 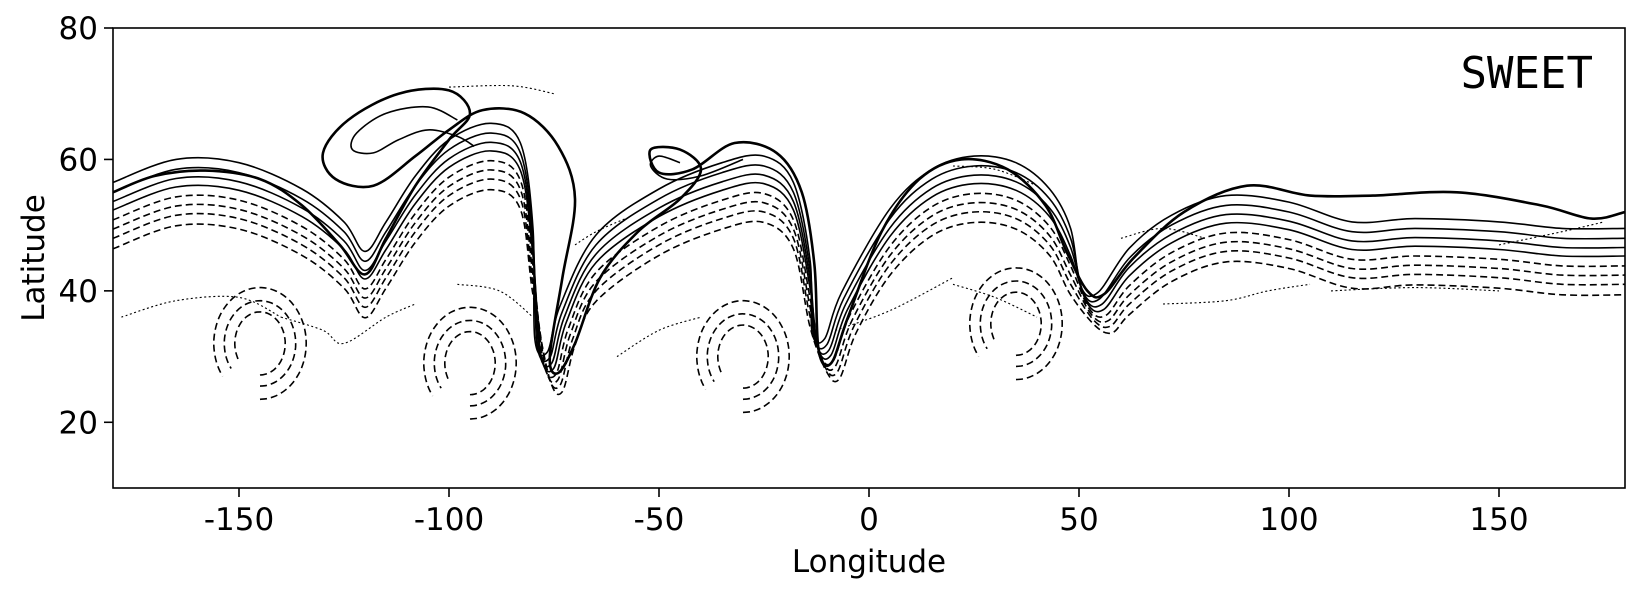 I want to click on x-tick-label: 0, so click(x=869, y=520).